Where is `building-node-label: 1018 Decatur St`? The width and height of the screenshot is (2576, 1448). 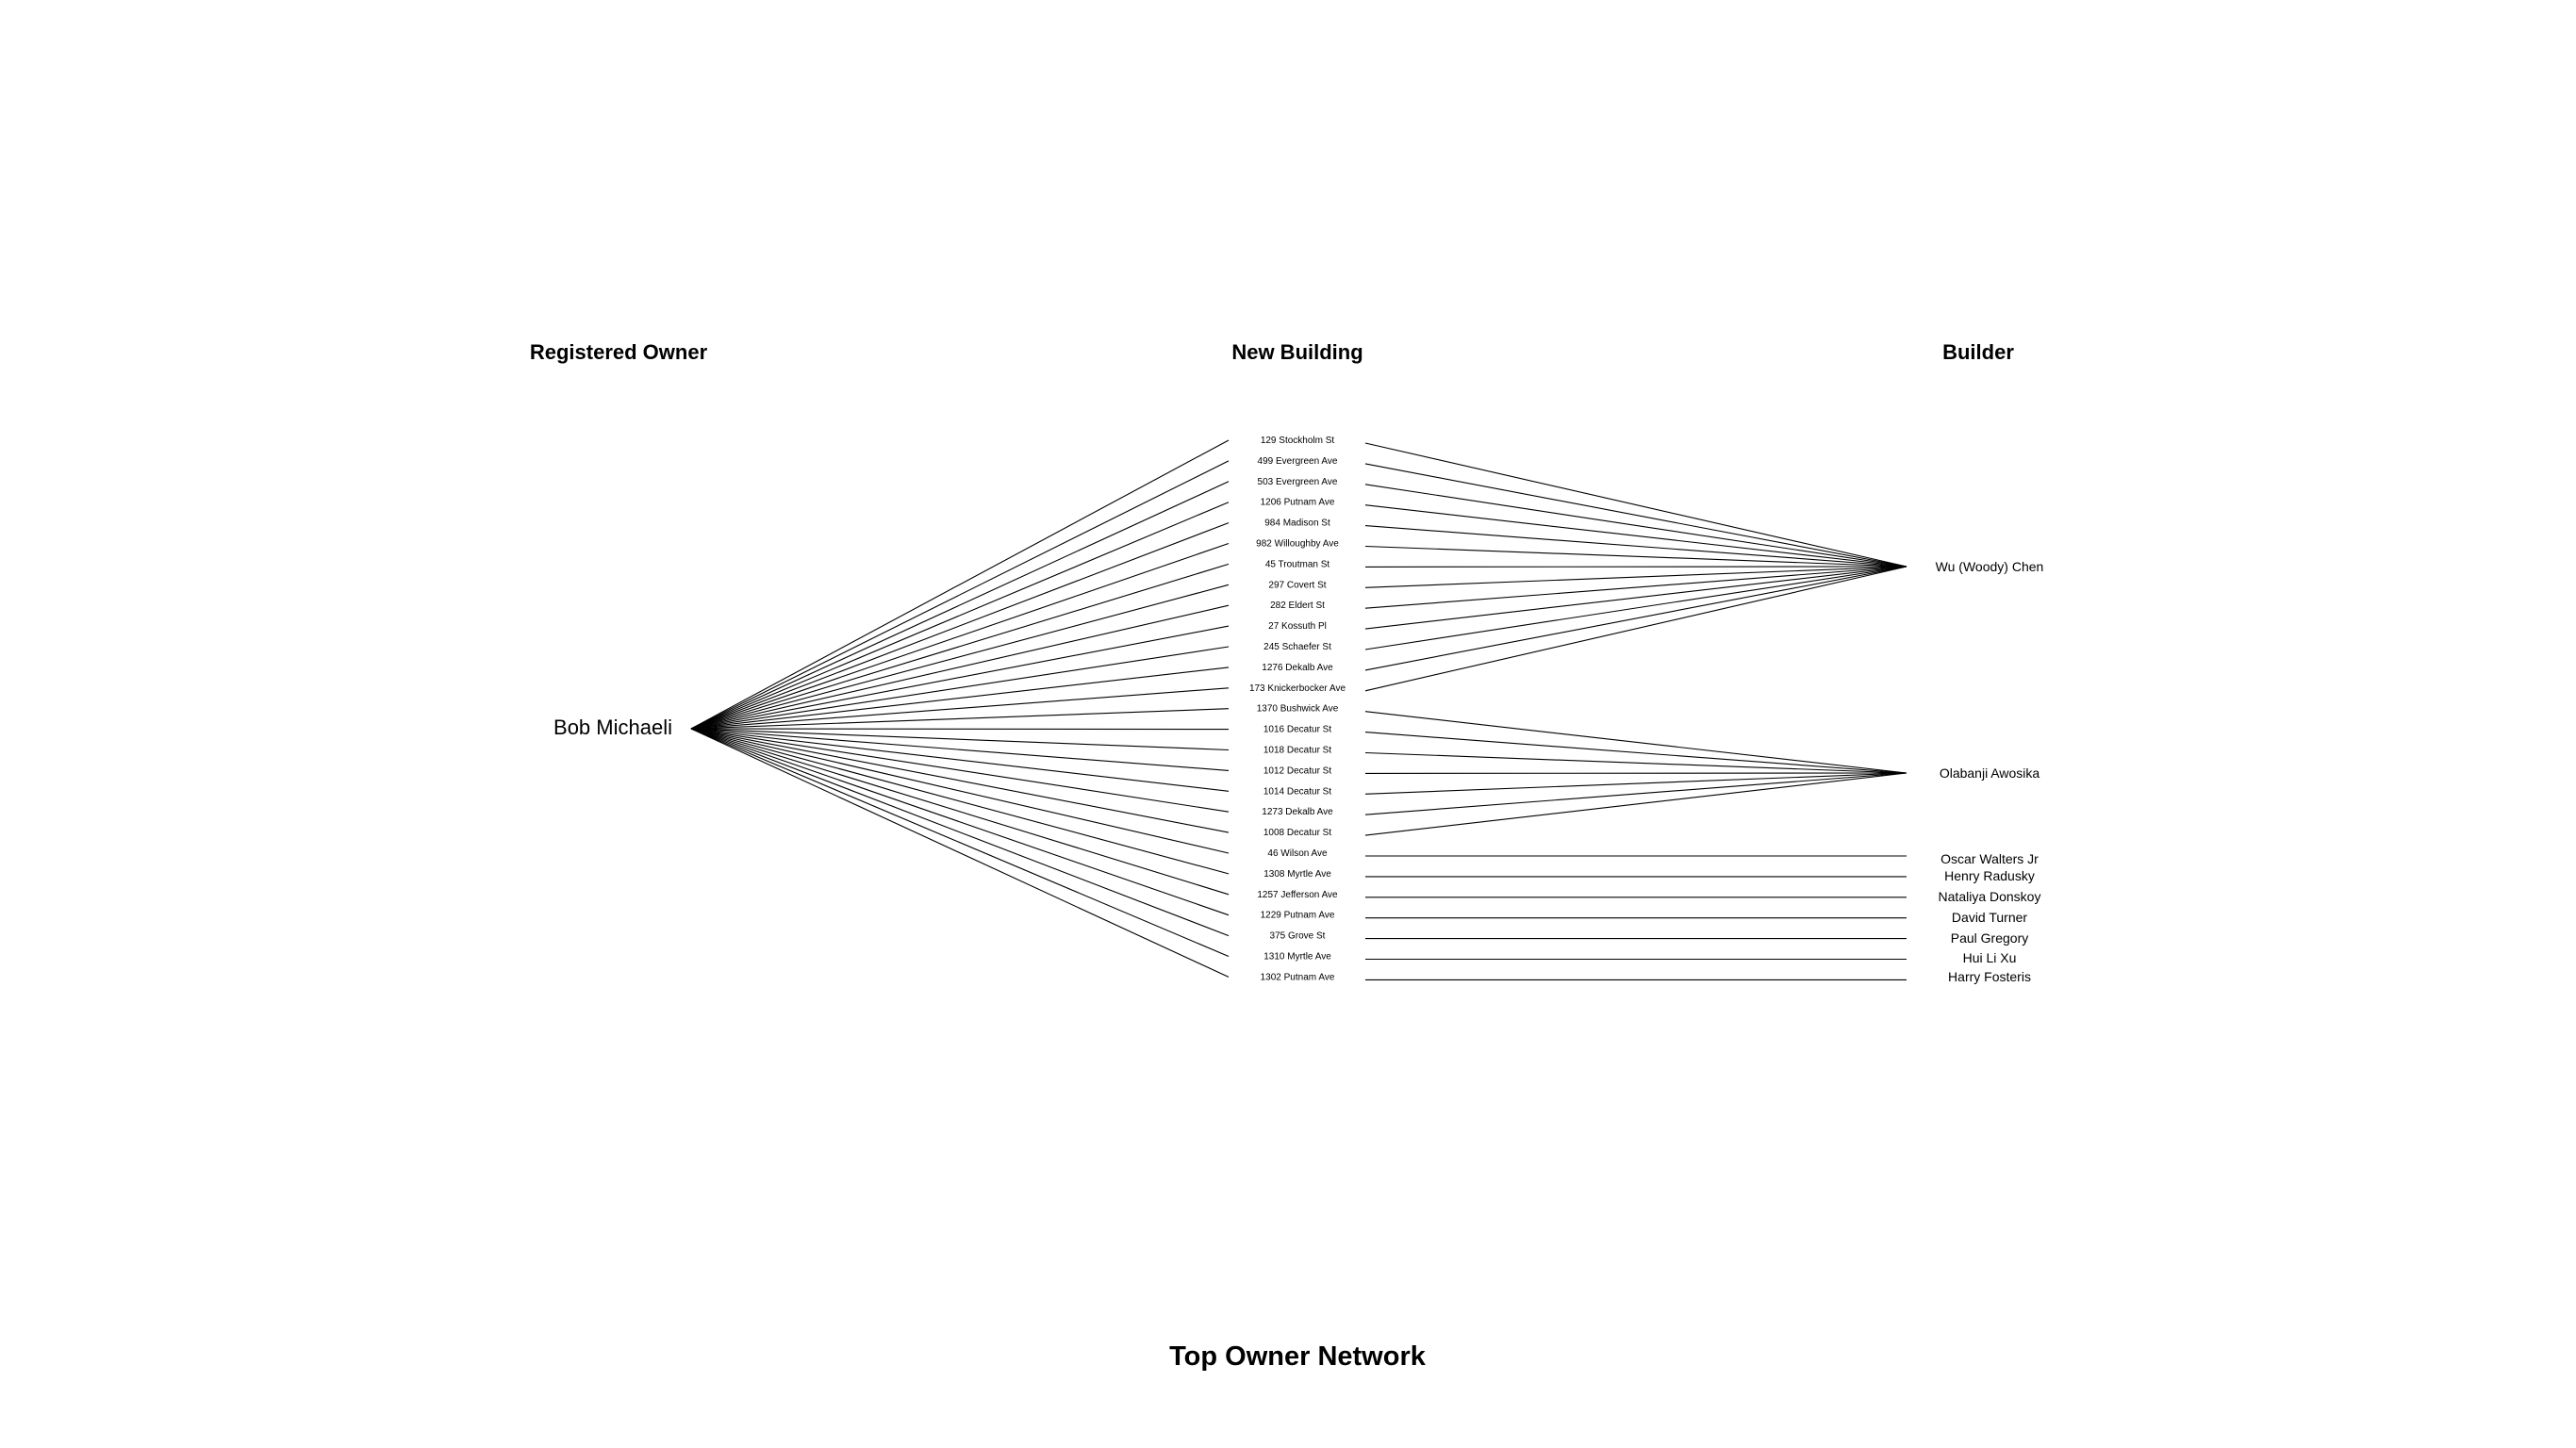 building-node-label: 1018 Decatur St is located at coordinates (1297, 751).